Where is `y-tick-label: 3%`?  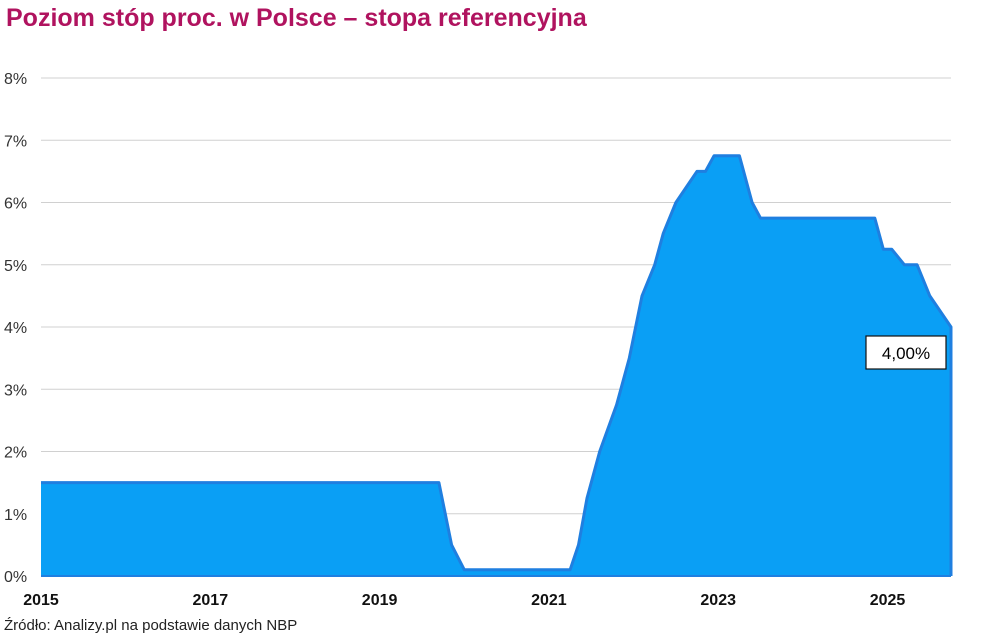
y-tick-label: 3% is located at coordinates (15, 390).